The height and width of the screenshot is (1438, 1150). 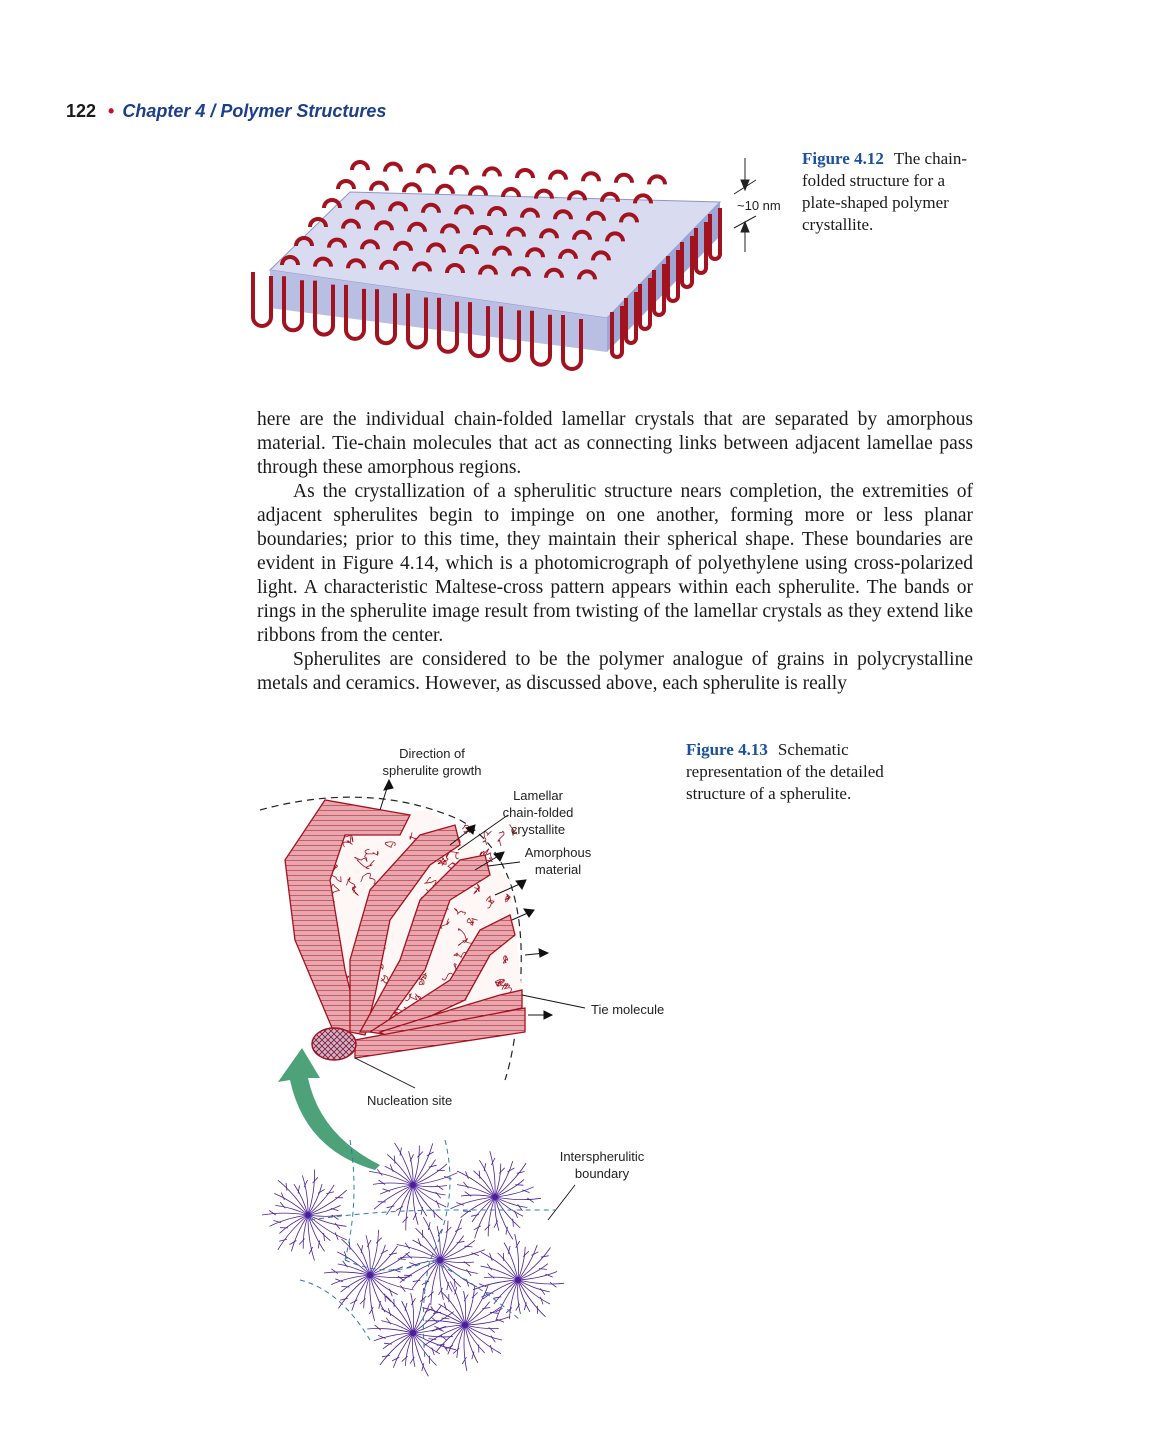 What do you see at coordinates (81, 111) in the screenshot?
I see `page-number: 122` at bounding box center [81, 111].